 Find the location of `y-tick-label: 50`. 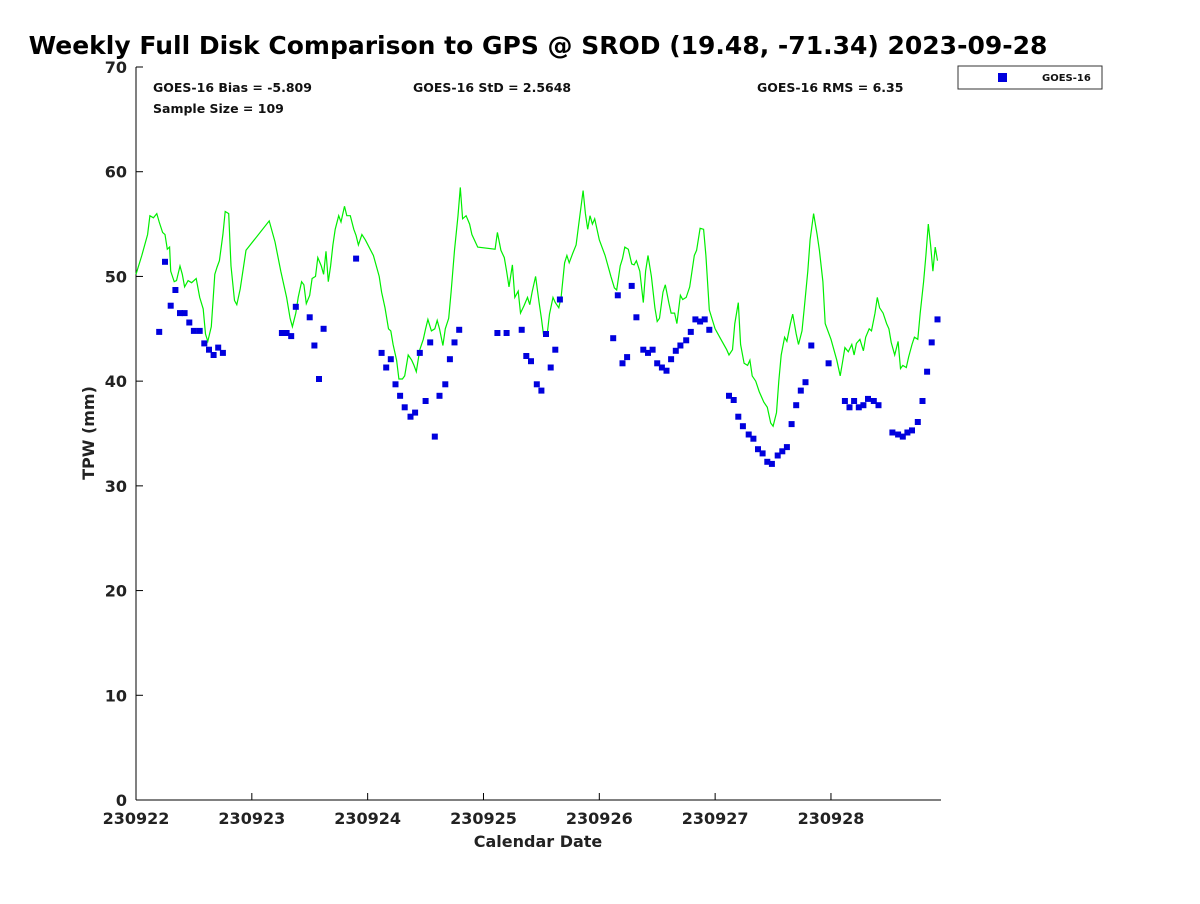

y-tick-label: 50 is located at coordinates (116, 276).